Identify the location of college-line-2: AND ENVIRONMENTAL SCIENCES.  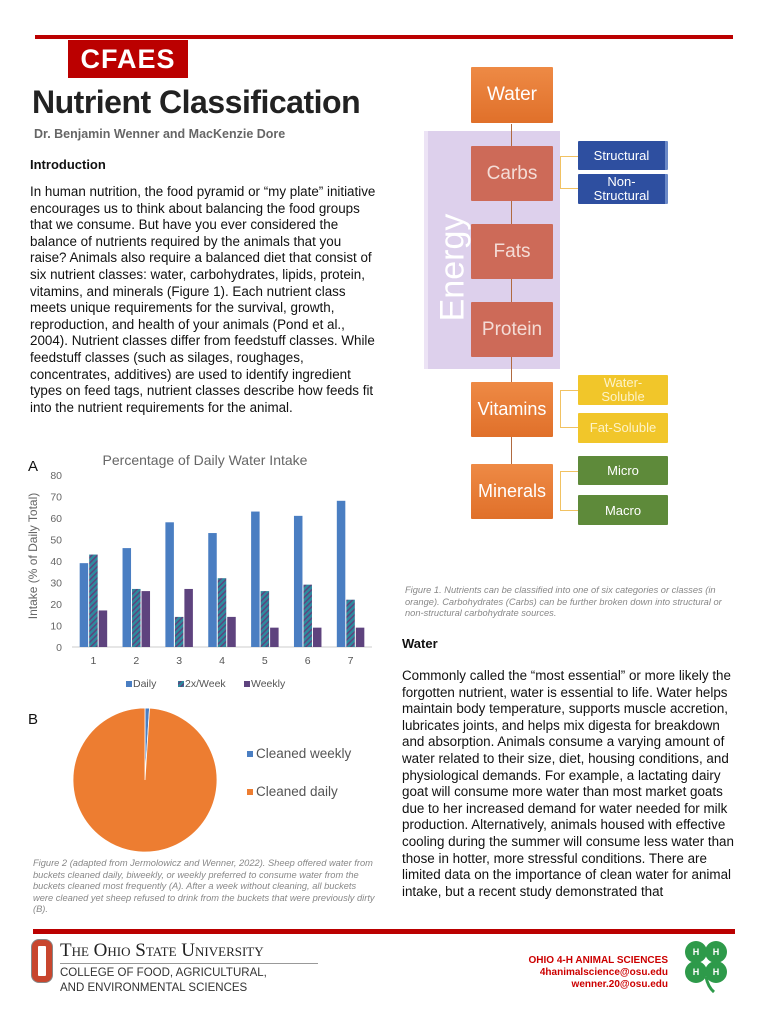
(154, 988).